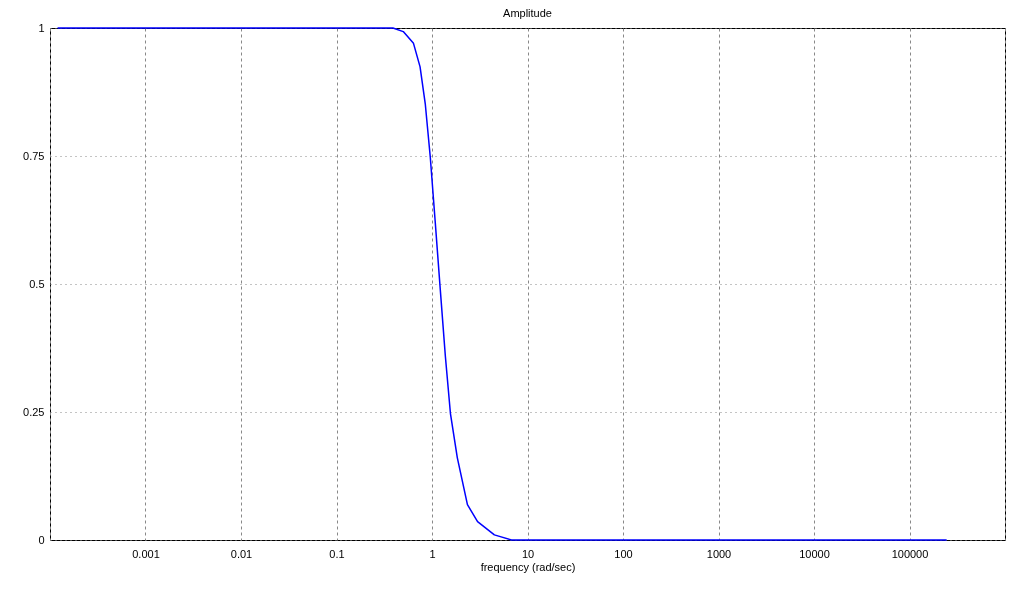 This screenshot has height=594, width=1028. Describe the element at coordinates (528, 566) in the screenshot. I see `x-axis-title: frequency (rad/sec)` at that location.